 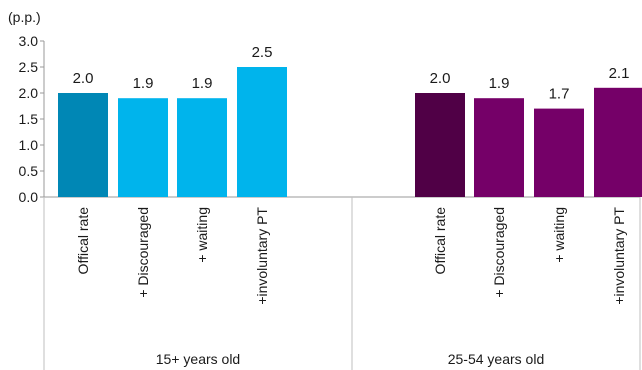 What do you see at coordinates (29, 119) in the screenshot?
I see `y-tick-label: 1.5` at bounding box center [29, 119].